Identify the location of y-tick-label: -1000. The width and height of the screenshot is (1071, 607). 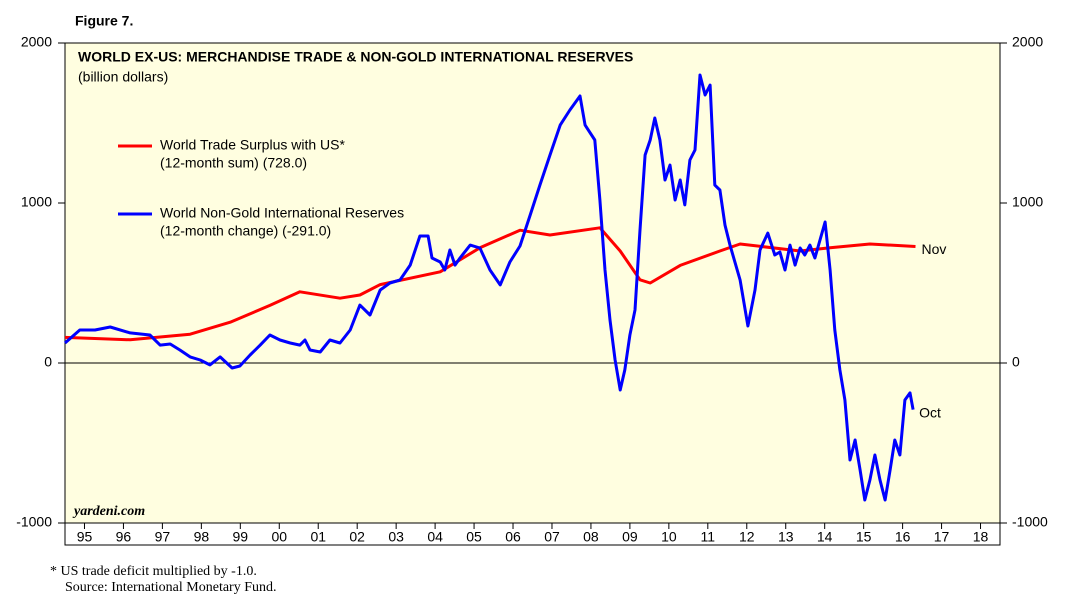
(34, 522).